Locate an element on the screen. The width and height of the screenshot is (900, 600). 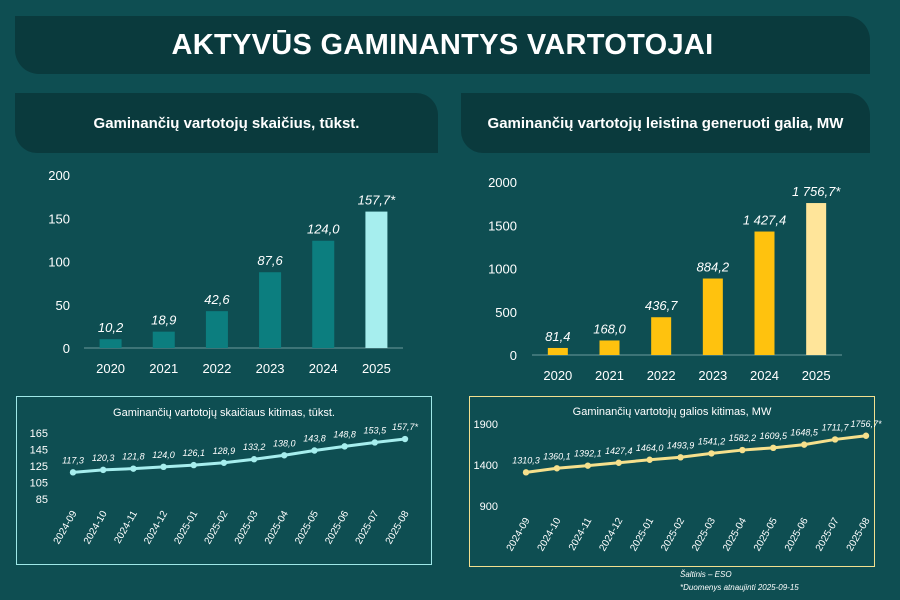
power-bar-chart-data-label: 1 756,7* is located at coordinates (816, 191).